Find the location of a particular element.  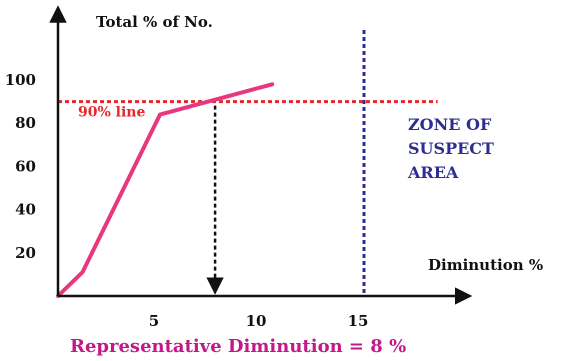

threshold-label: 90% line is located at coordinates (111, 113).